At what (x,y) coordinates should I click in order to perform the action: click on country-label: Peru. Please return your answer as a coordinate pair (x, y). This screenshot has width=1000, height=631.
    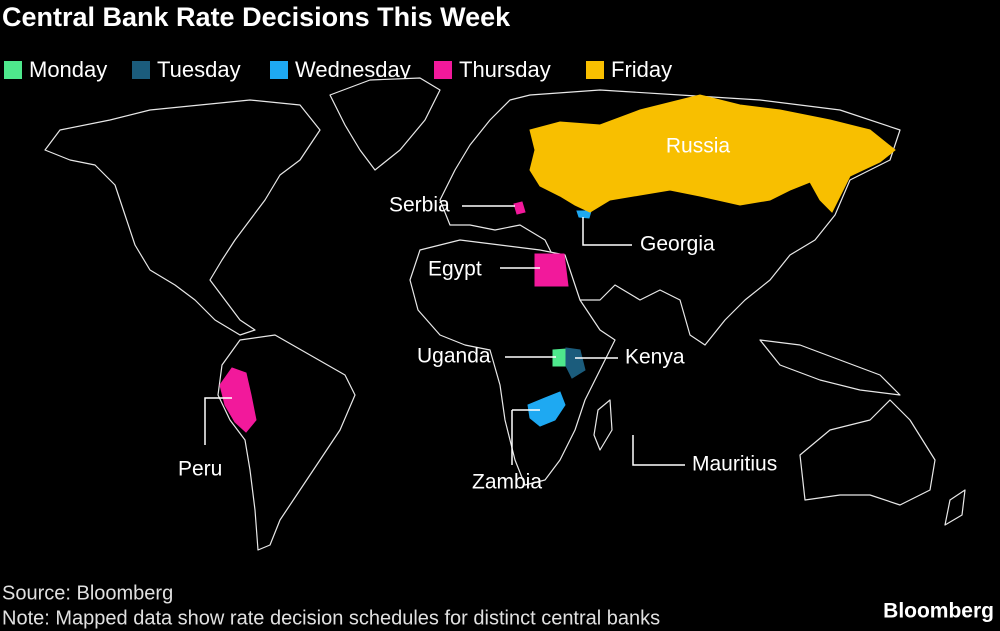
    Looking at the image, I should click on (200, 469).